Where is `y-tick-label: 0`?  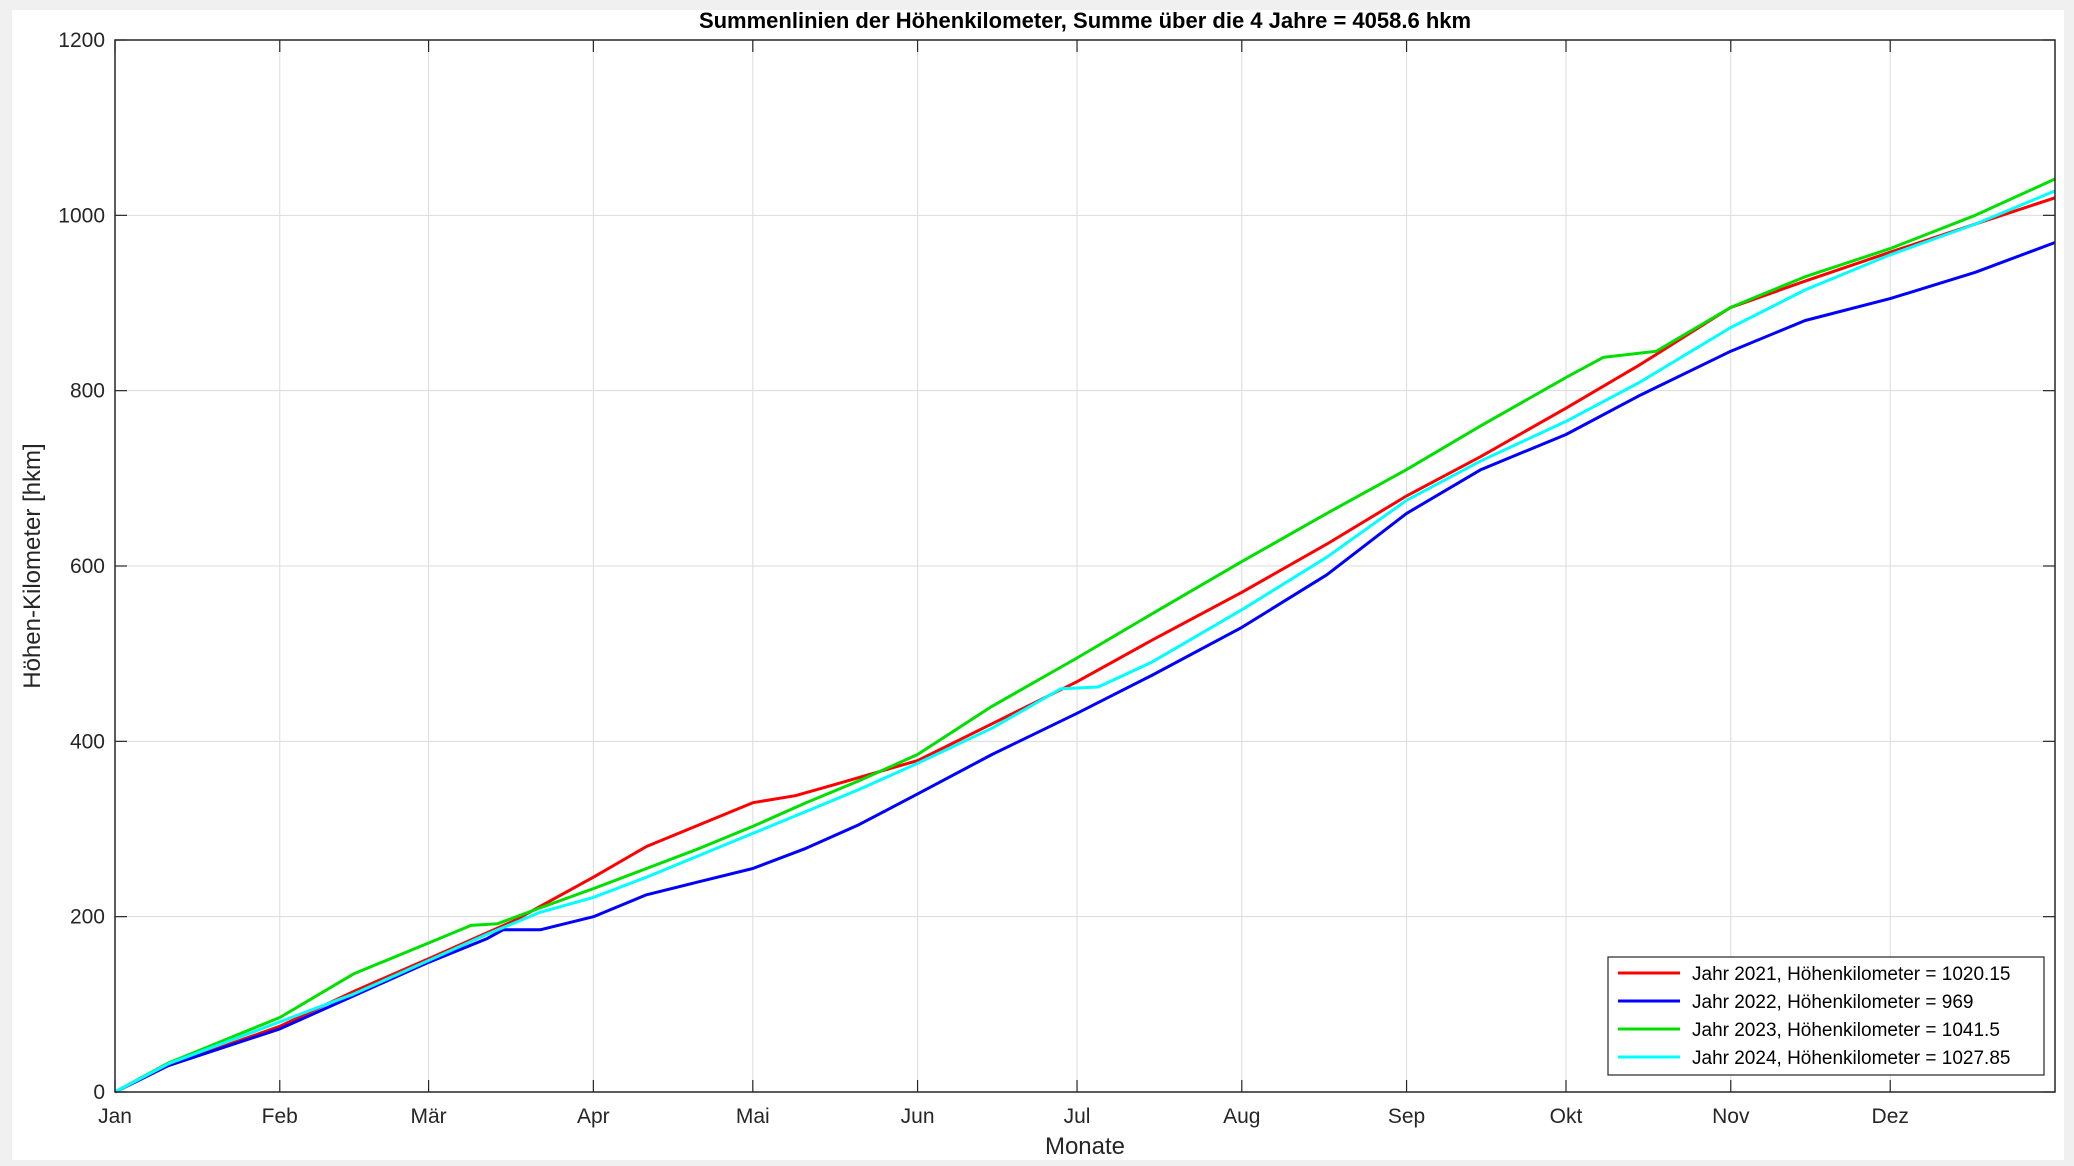
y-tick-label: 0 is located at coordinates (99, 1092).